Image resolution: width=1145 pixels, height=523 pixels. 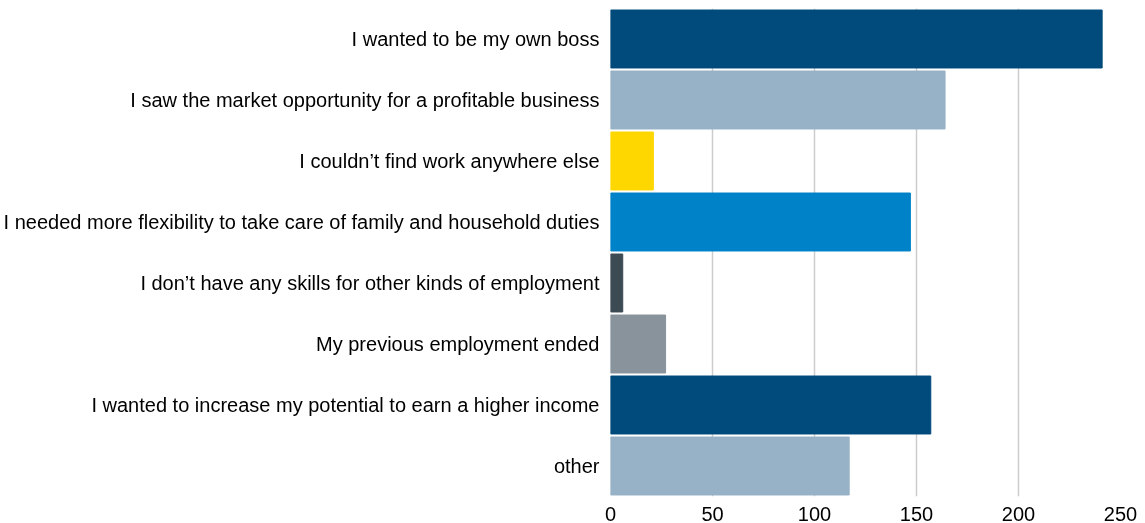 I want to click on x-tick-label: 50, so click(x=712, y=512).